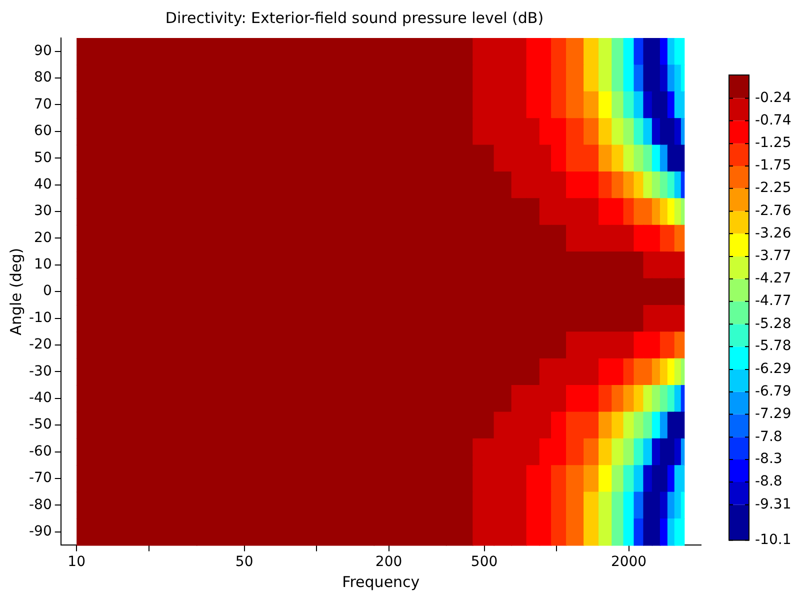 The image size is (809, 600). Describe the element at coordinates (388, 562) in the screenshot. I see `x-tick-label: 200` at that location.